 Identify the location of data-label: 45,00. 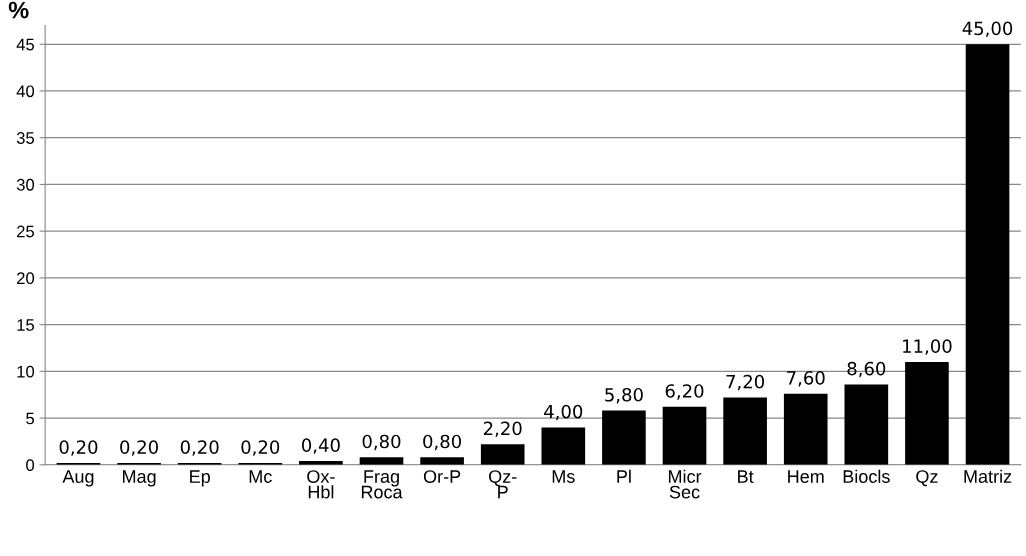
(987, 29).